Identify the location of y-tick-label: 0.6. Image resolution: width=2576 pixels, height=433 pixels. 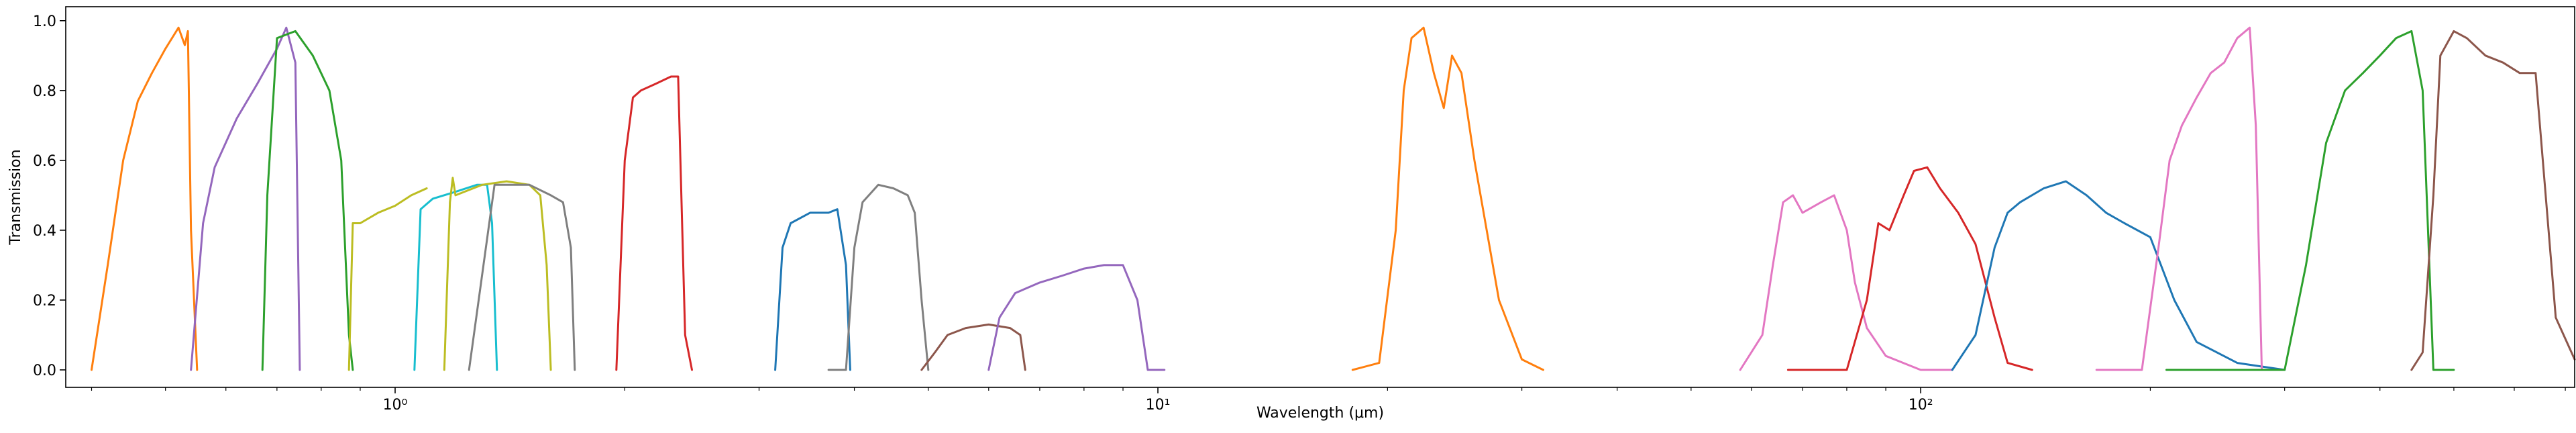
(44, 161).